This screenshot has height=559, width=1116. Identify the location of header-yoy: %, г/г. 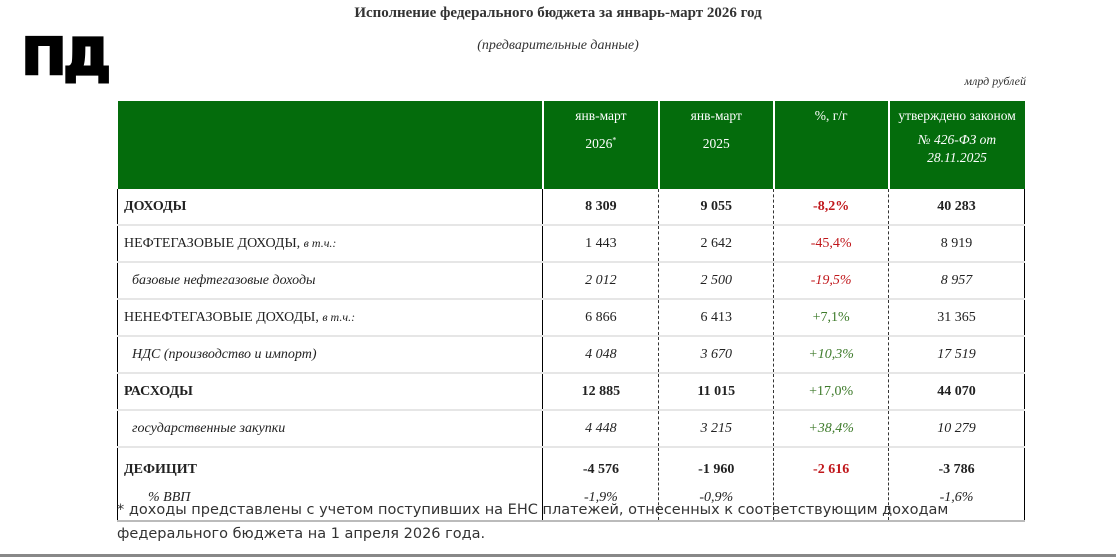
(830, 145).